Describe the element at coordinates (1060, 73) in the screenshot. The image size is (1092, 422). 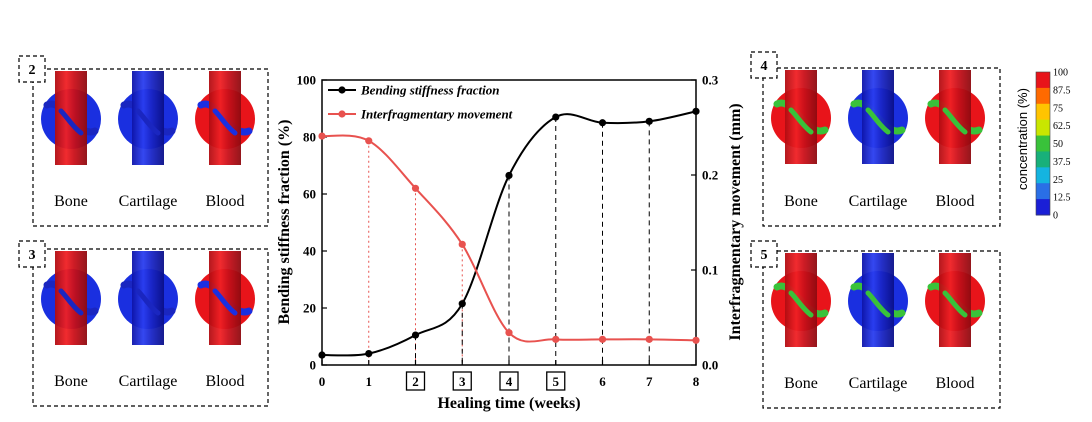
I see `colorbar-tick-label: 100` at that location.